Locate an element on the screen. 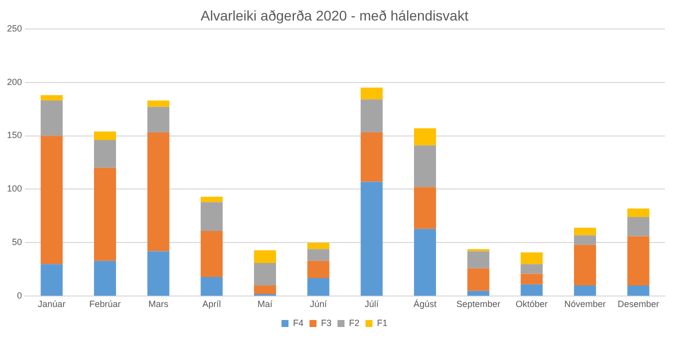  x-tick-label: Maí is located at coordinates (266, 304).